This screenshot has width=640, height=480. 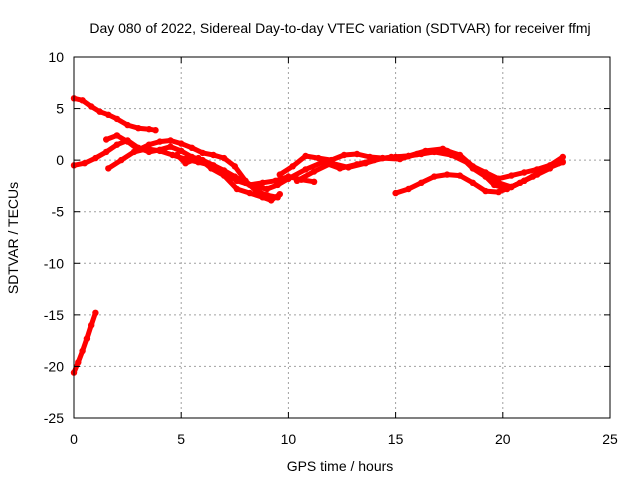 What do you see at coordinates (54, 315) in the screenshot?
I see `y-tick-label: -15` at bounding box center [54, 315].